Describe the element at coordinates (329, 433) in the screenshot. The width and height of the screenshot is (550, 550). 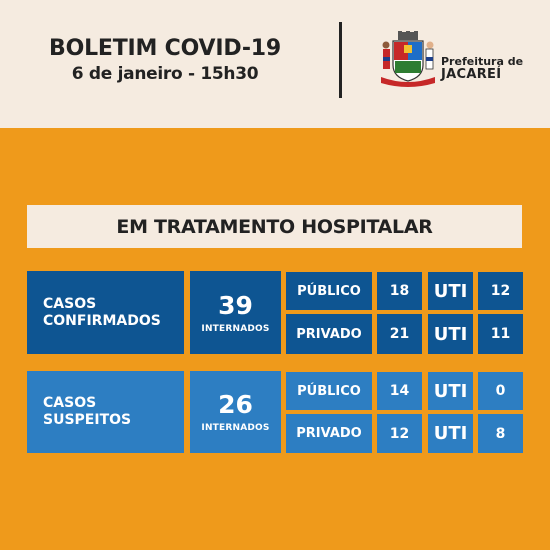
I see `suspeitos-privado-label: PRIVADO` at that location.